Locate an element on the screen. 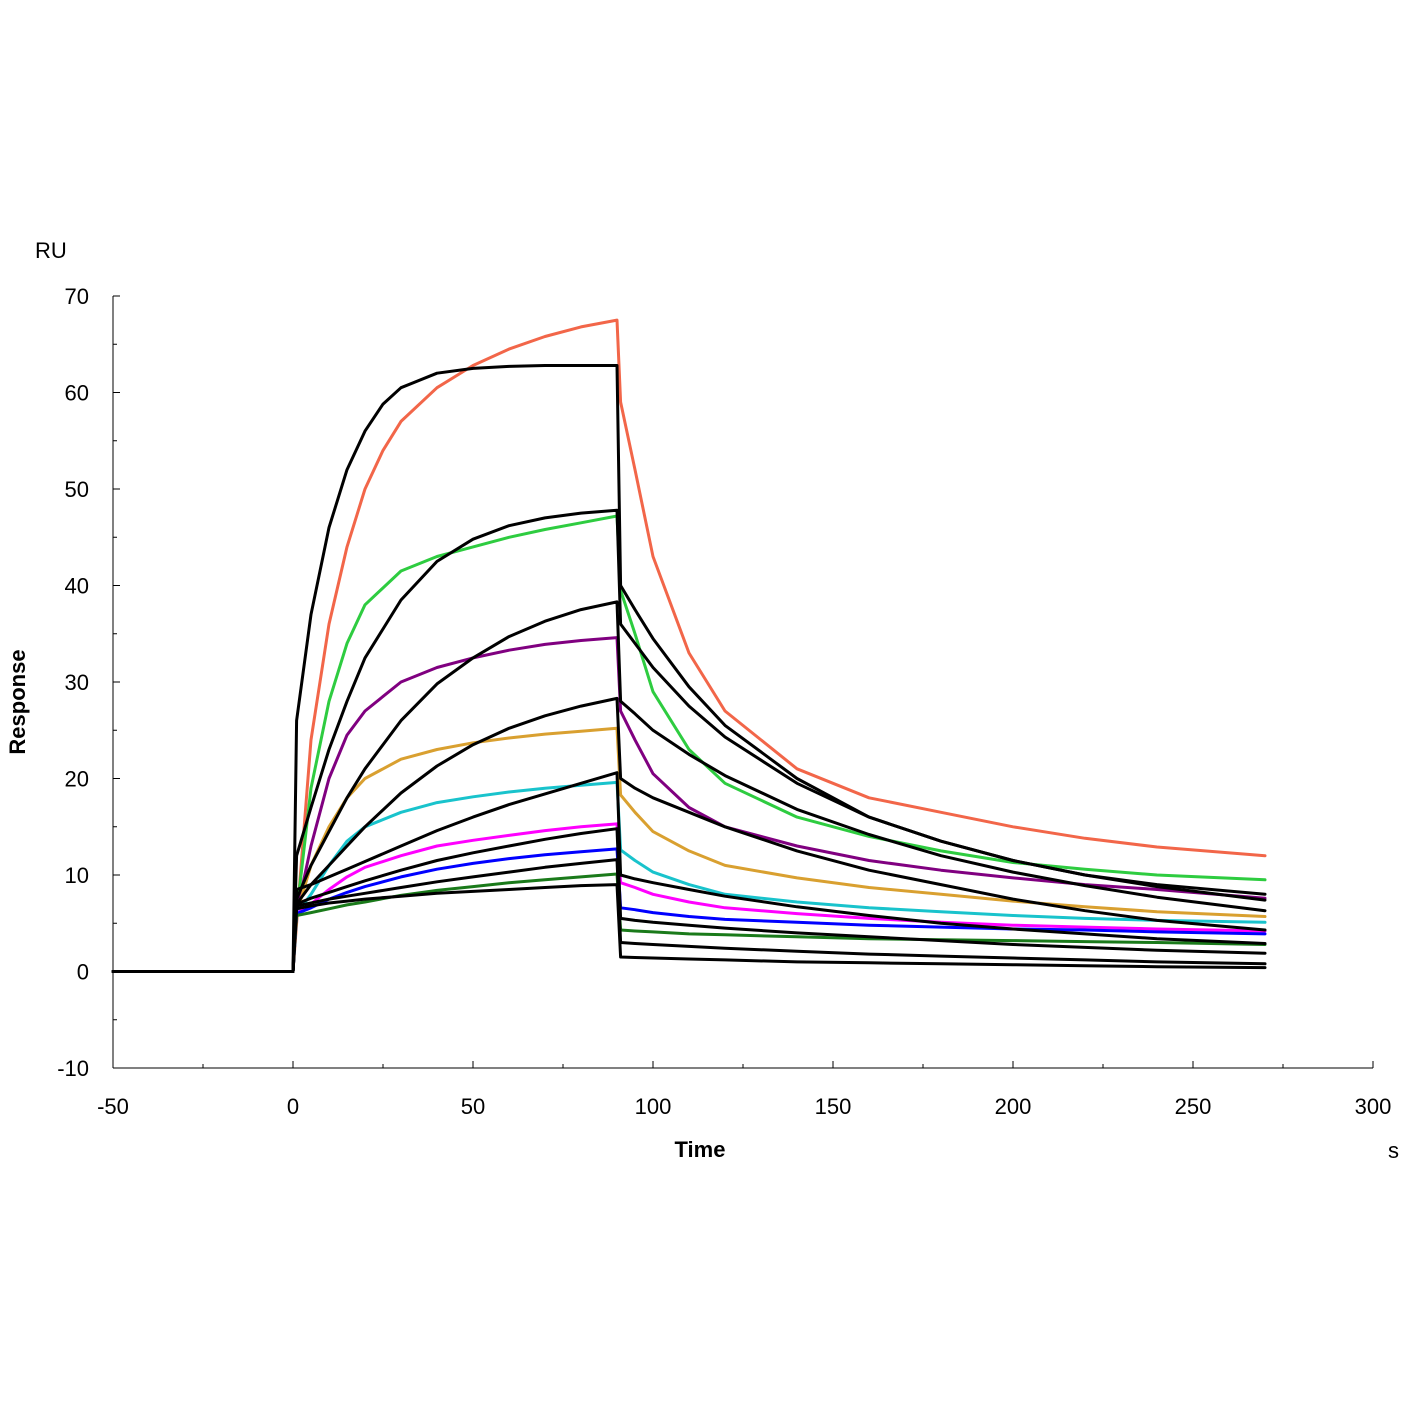 The image size is (1401, 1401). y-tick-label: 50 is located at coordinates (77, 489).